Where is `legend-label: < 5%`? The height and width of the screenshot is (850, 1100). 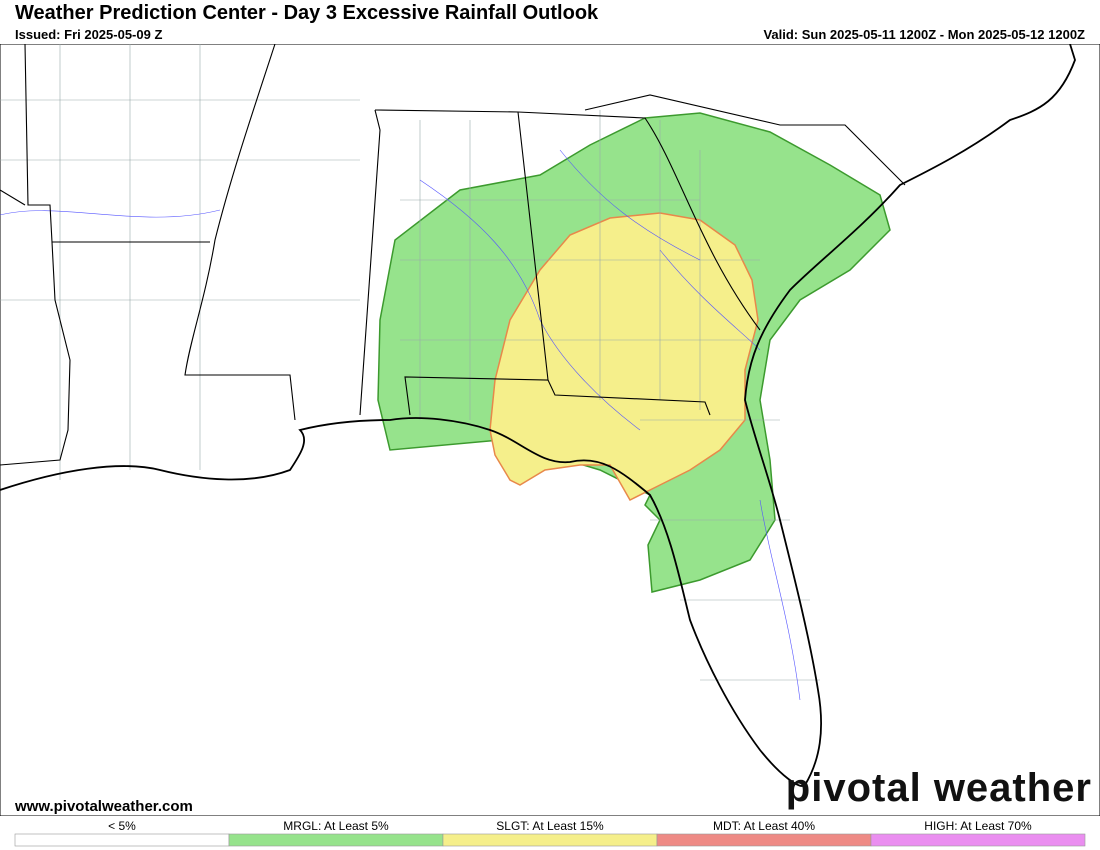 legend-label: < 5% is located at coordinates (122, 826).